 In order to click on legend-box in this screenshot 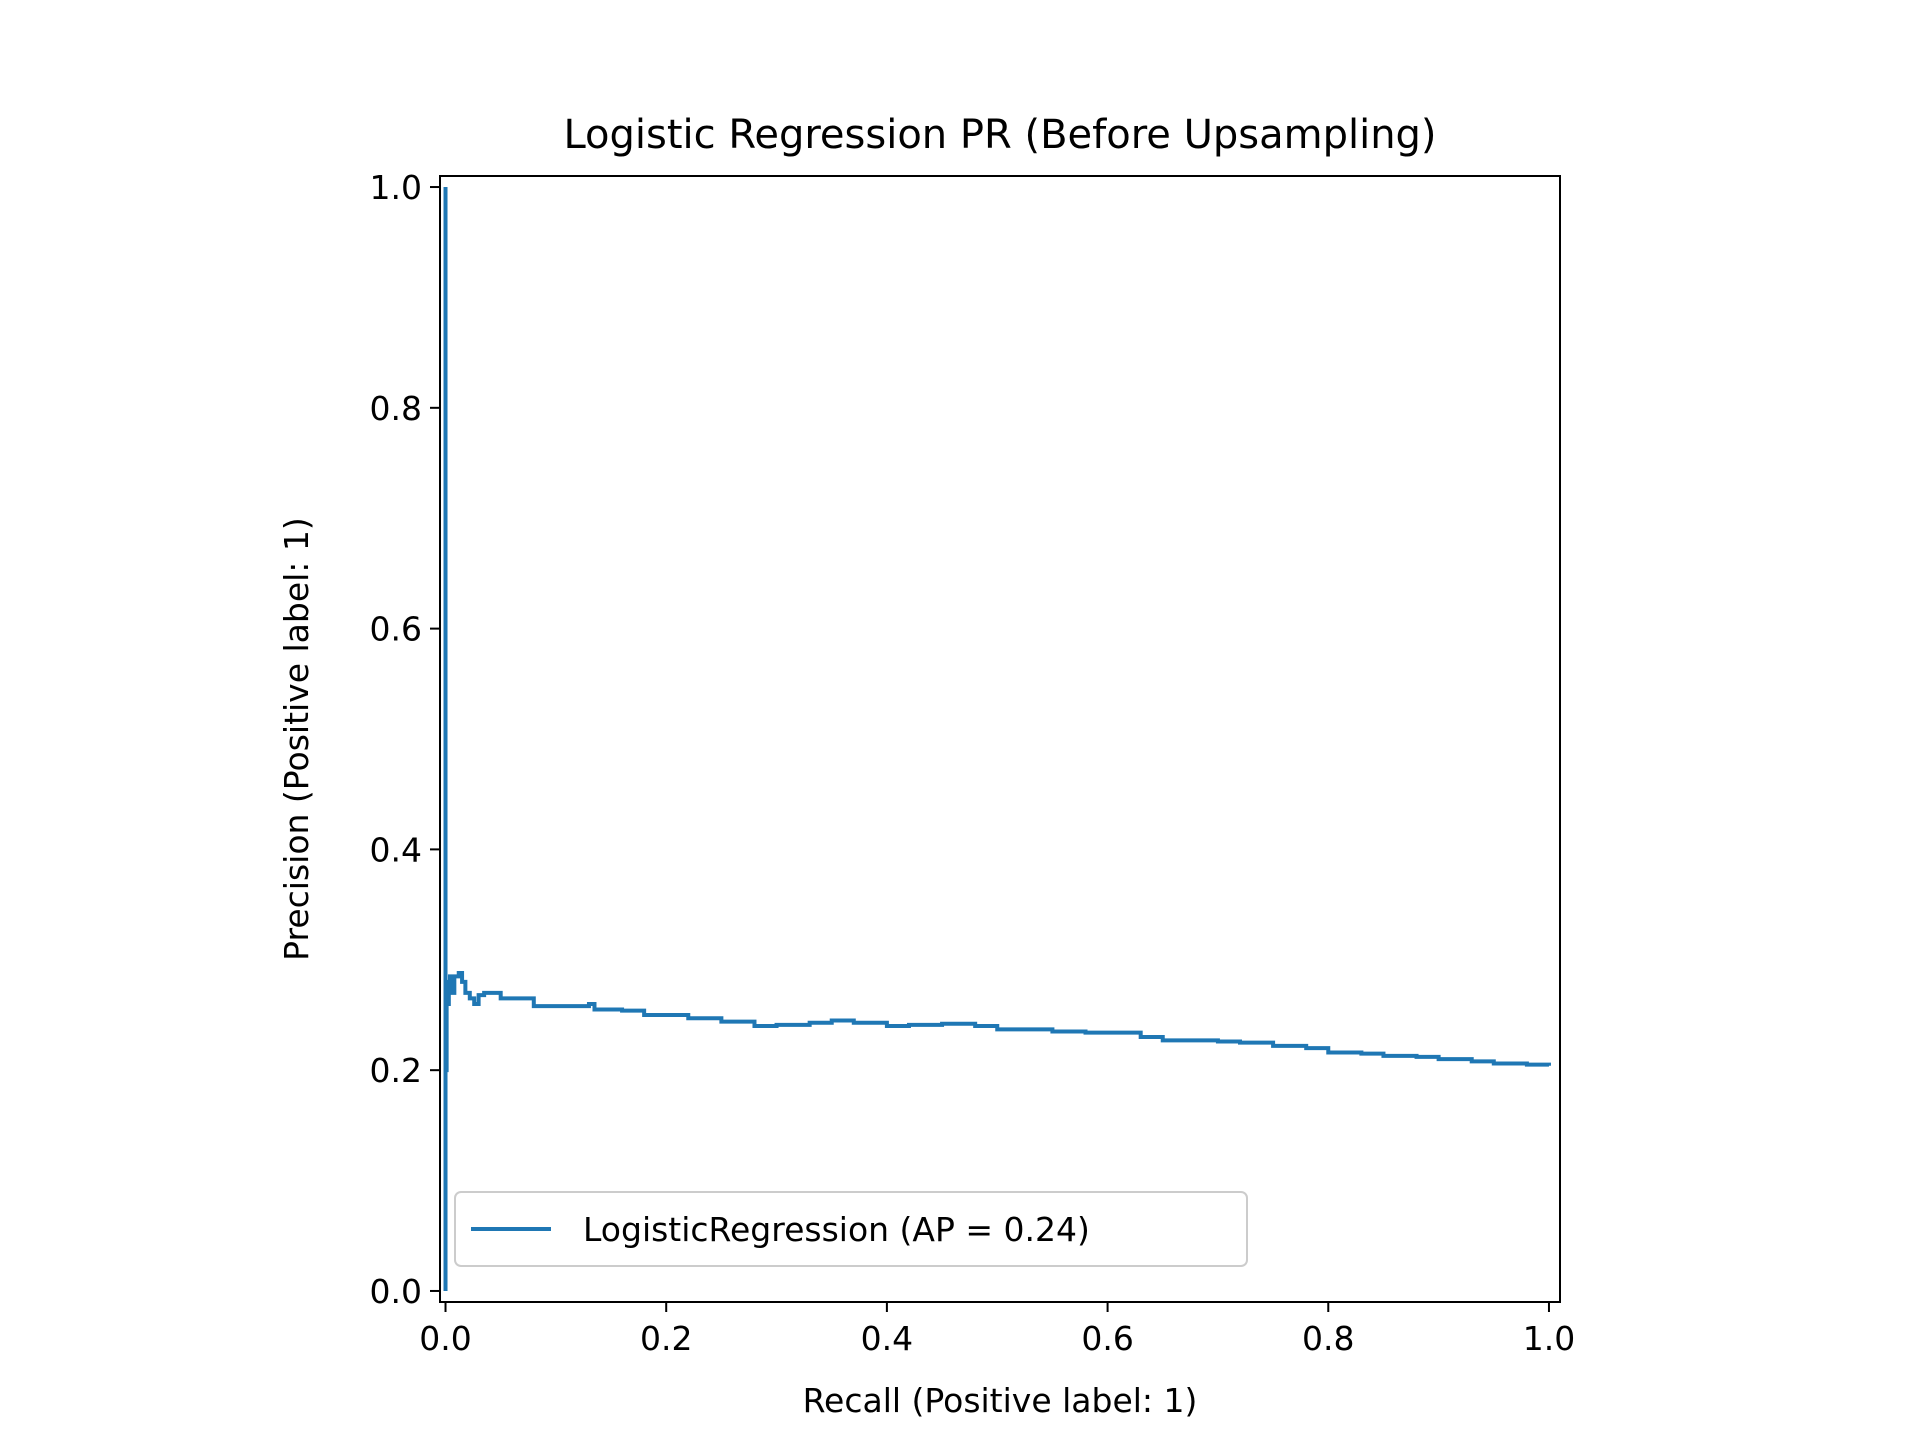, I will do `click(851, 1229)`.